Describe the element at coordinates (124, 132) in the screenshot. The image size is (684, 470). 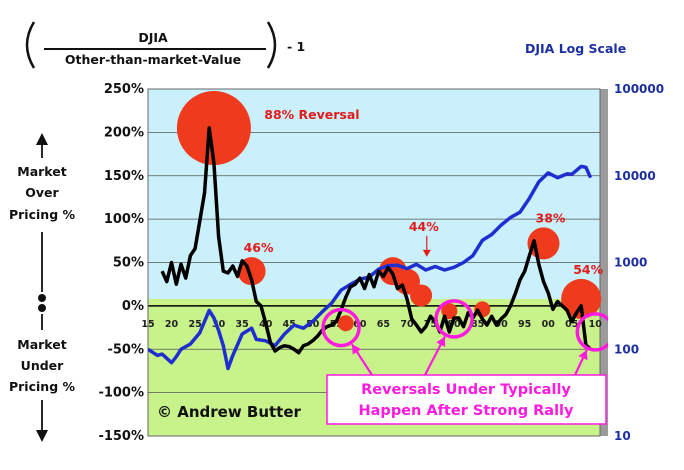
I see `y-left-tick-label: 200%` at that location.